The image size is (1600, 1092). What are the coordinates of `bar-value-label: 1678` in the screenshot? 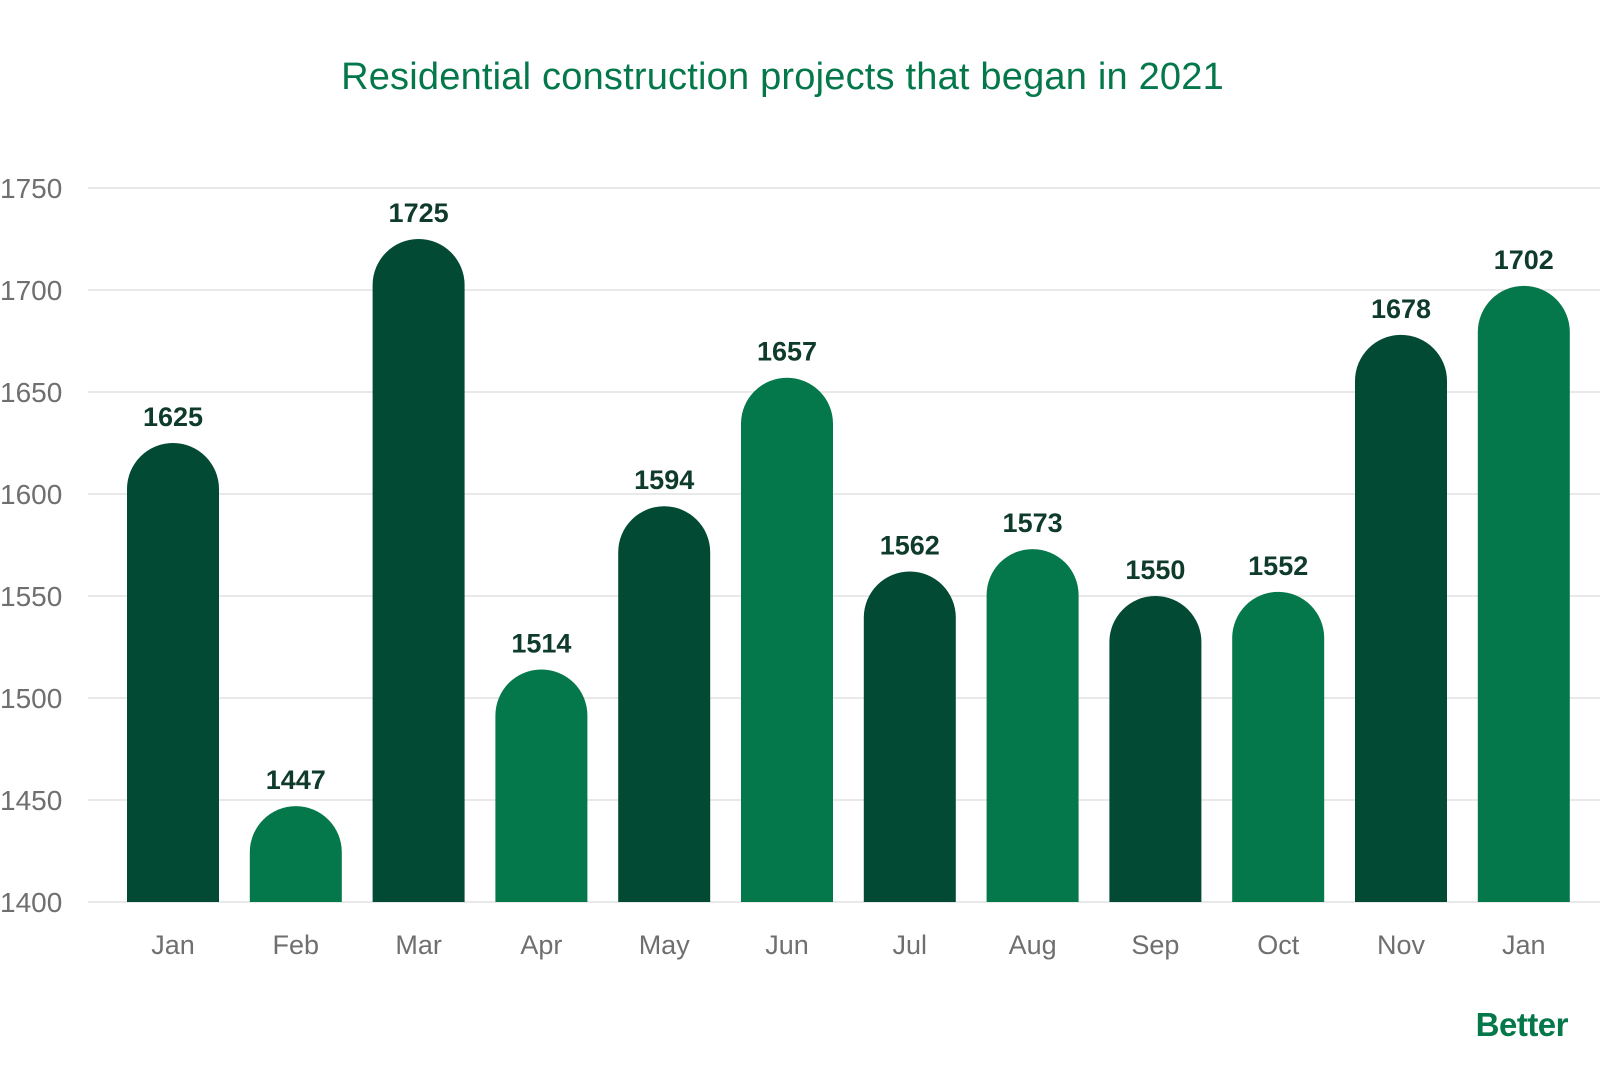 It's located at (1401, 309).